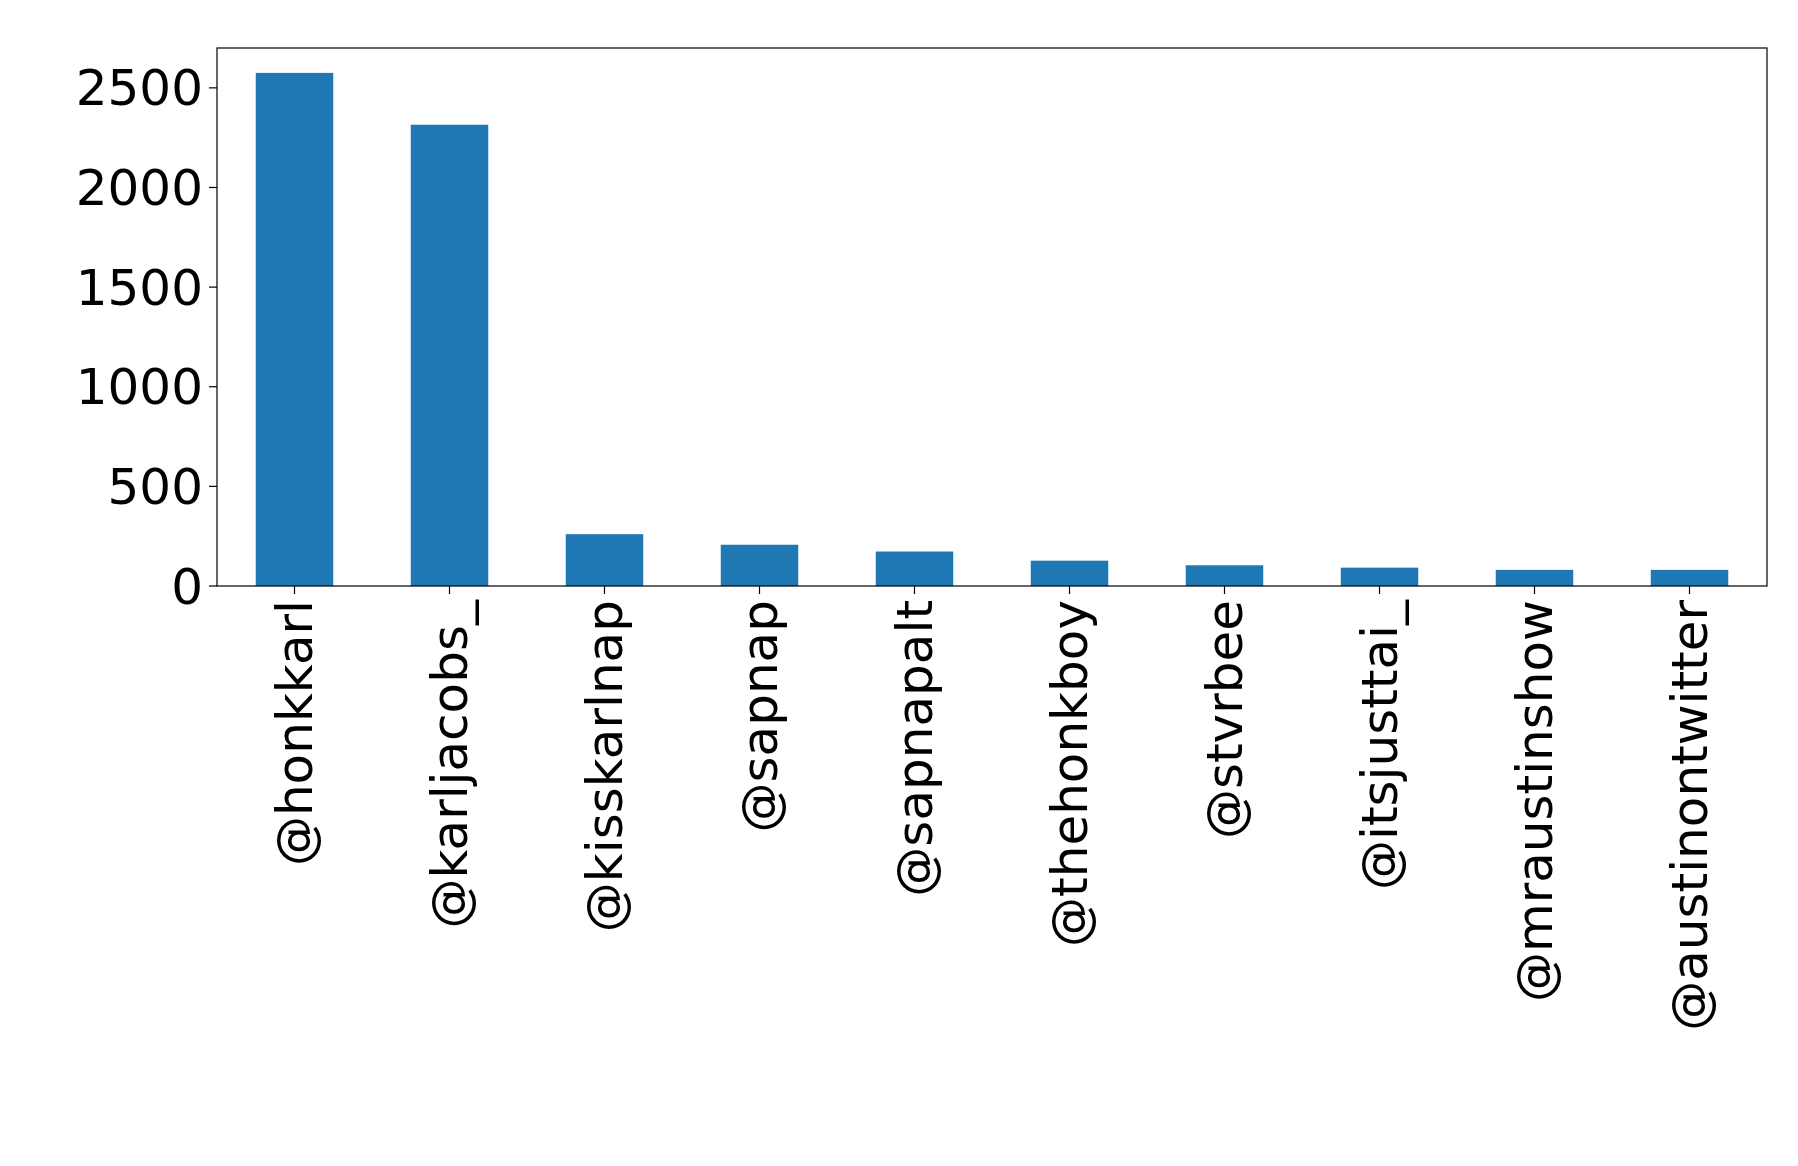 The width and height of the screenshot is (1798, 1166). What do you see at coordinates (915, 748) in the screenshot?
I see `x-tick-label: @sapnapalt` at bounding box center [915, 748].